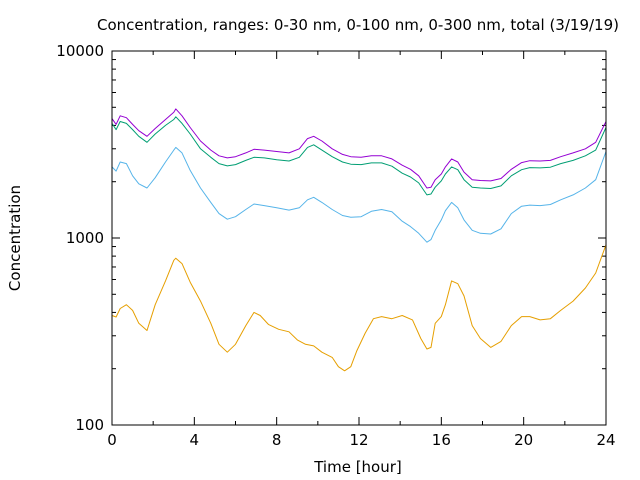 This screenshot has width=640, height=480. I want to click on x-axis-label: Time [hour], so click(357, 467).